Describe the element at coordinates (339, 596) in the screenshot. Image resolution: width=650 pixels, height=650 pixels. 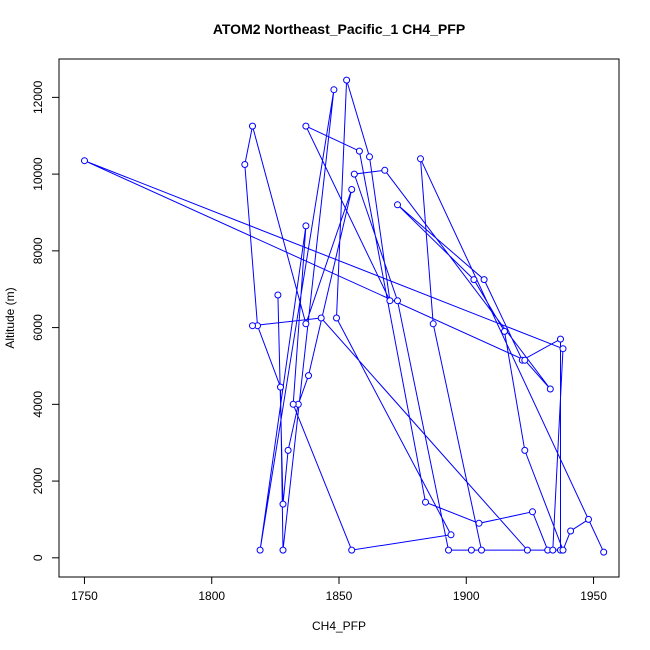
I see `x-tick-label: 1850` at that location.